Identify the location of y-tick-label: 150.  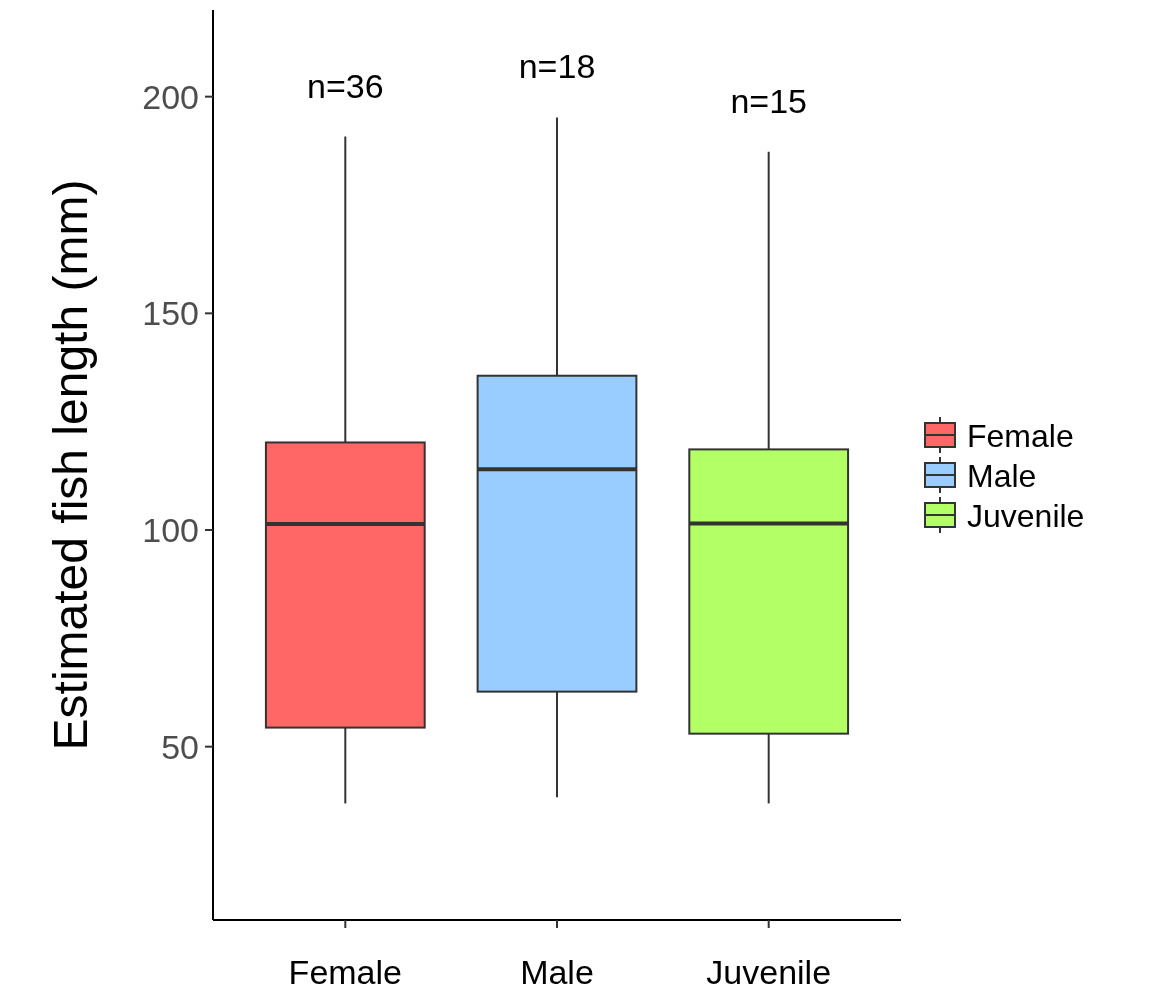
(170, 313).